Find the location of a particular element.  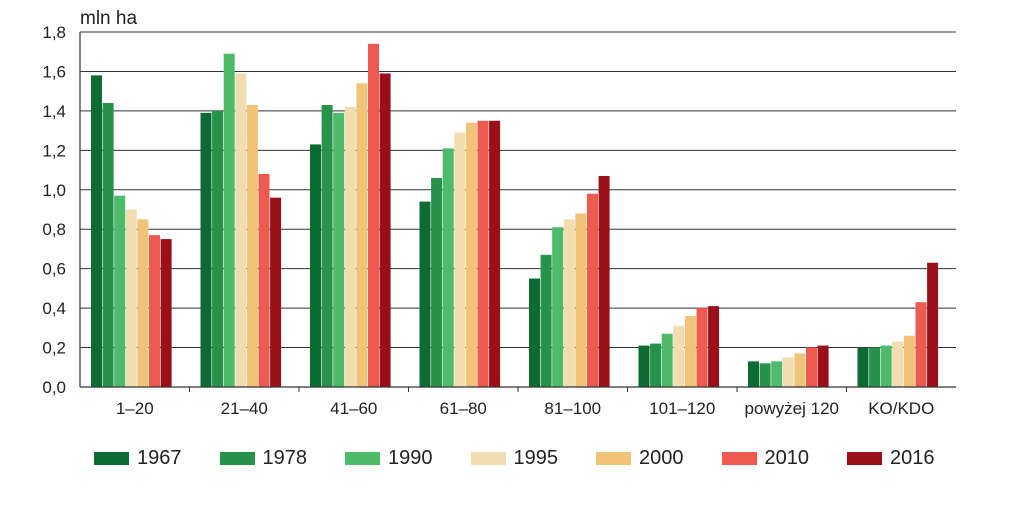

legend-item-1978: 1978 is located at coordinates (282, 458).